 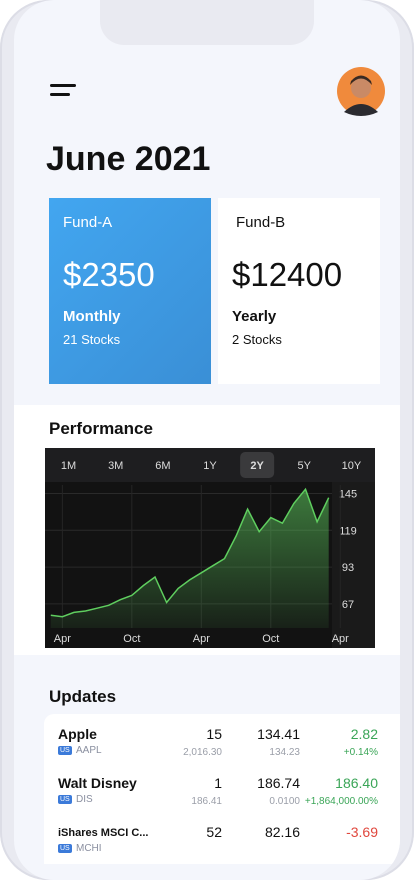 I want to click on stock-name: Walt Disney, so click(x=97, y=783).